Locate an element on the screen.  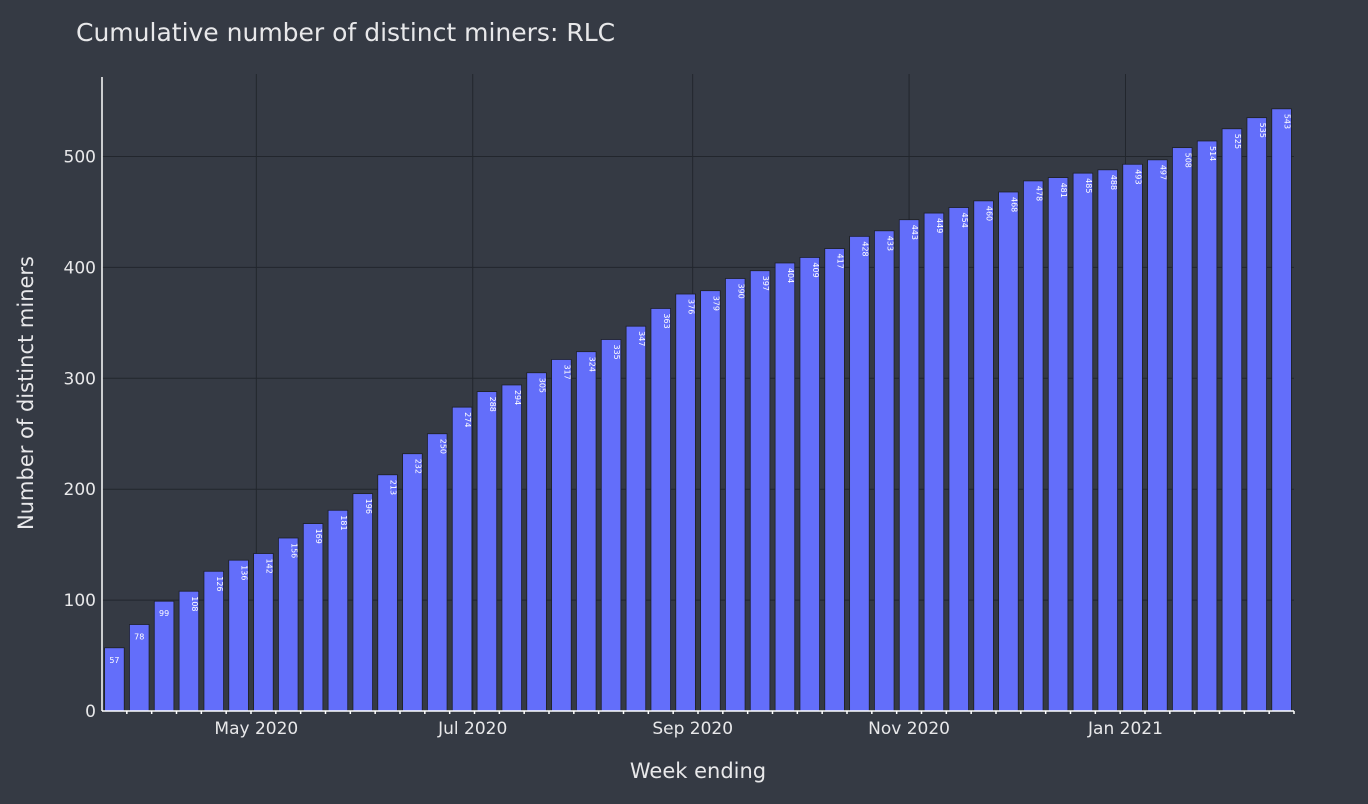
bar-label: 468 is located at coordinates (1013, 204).